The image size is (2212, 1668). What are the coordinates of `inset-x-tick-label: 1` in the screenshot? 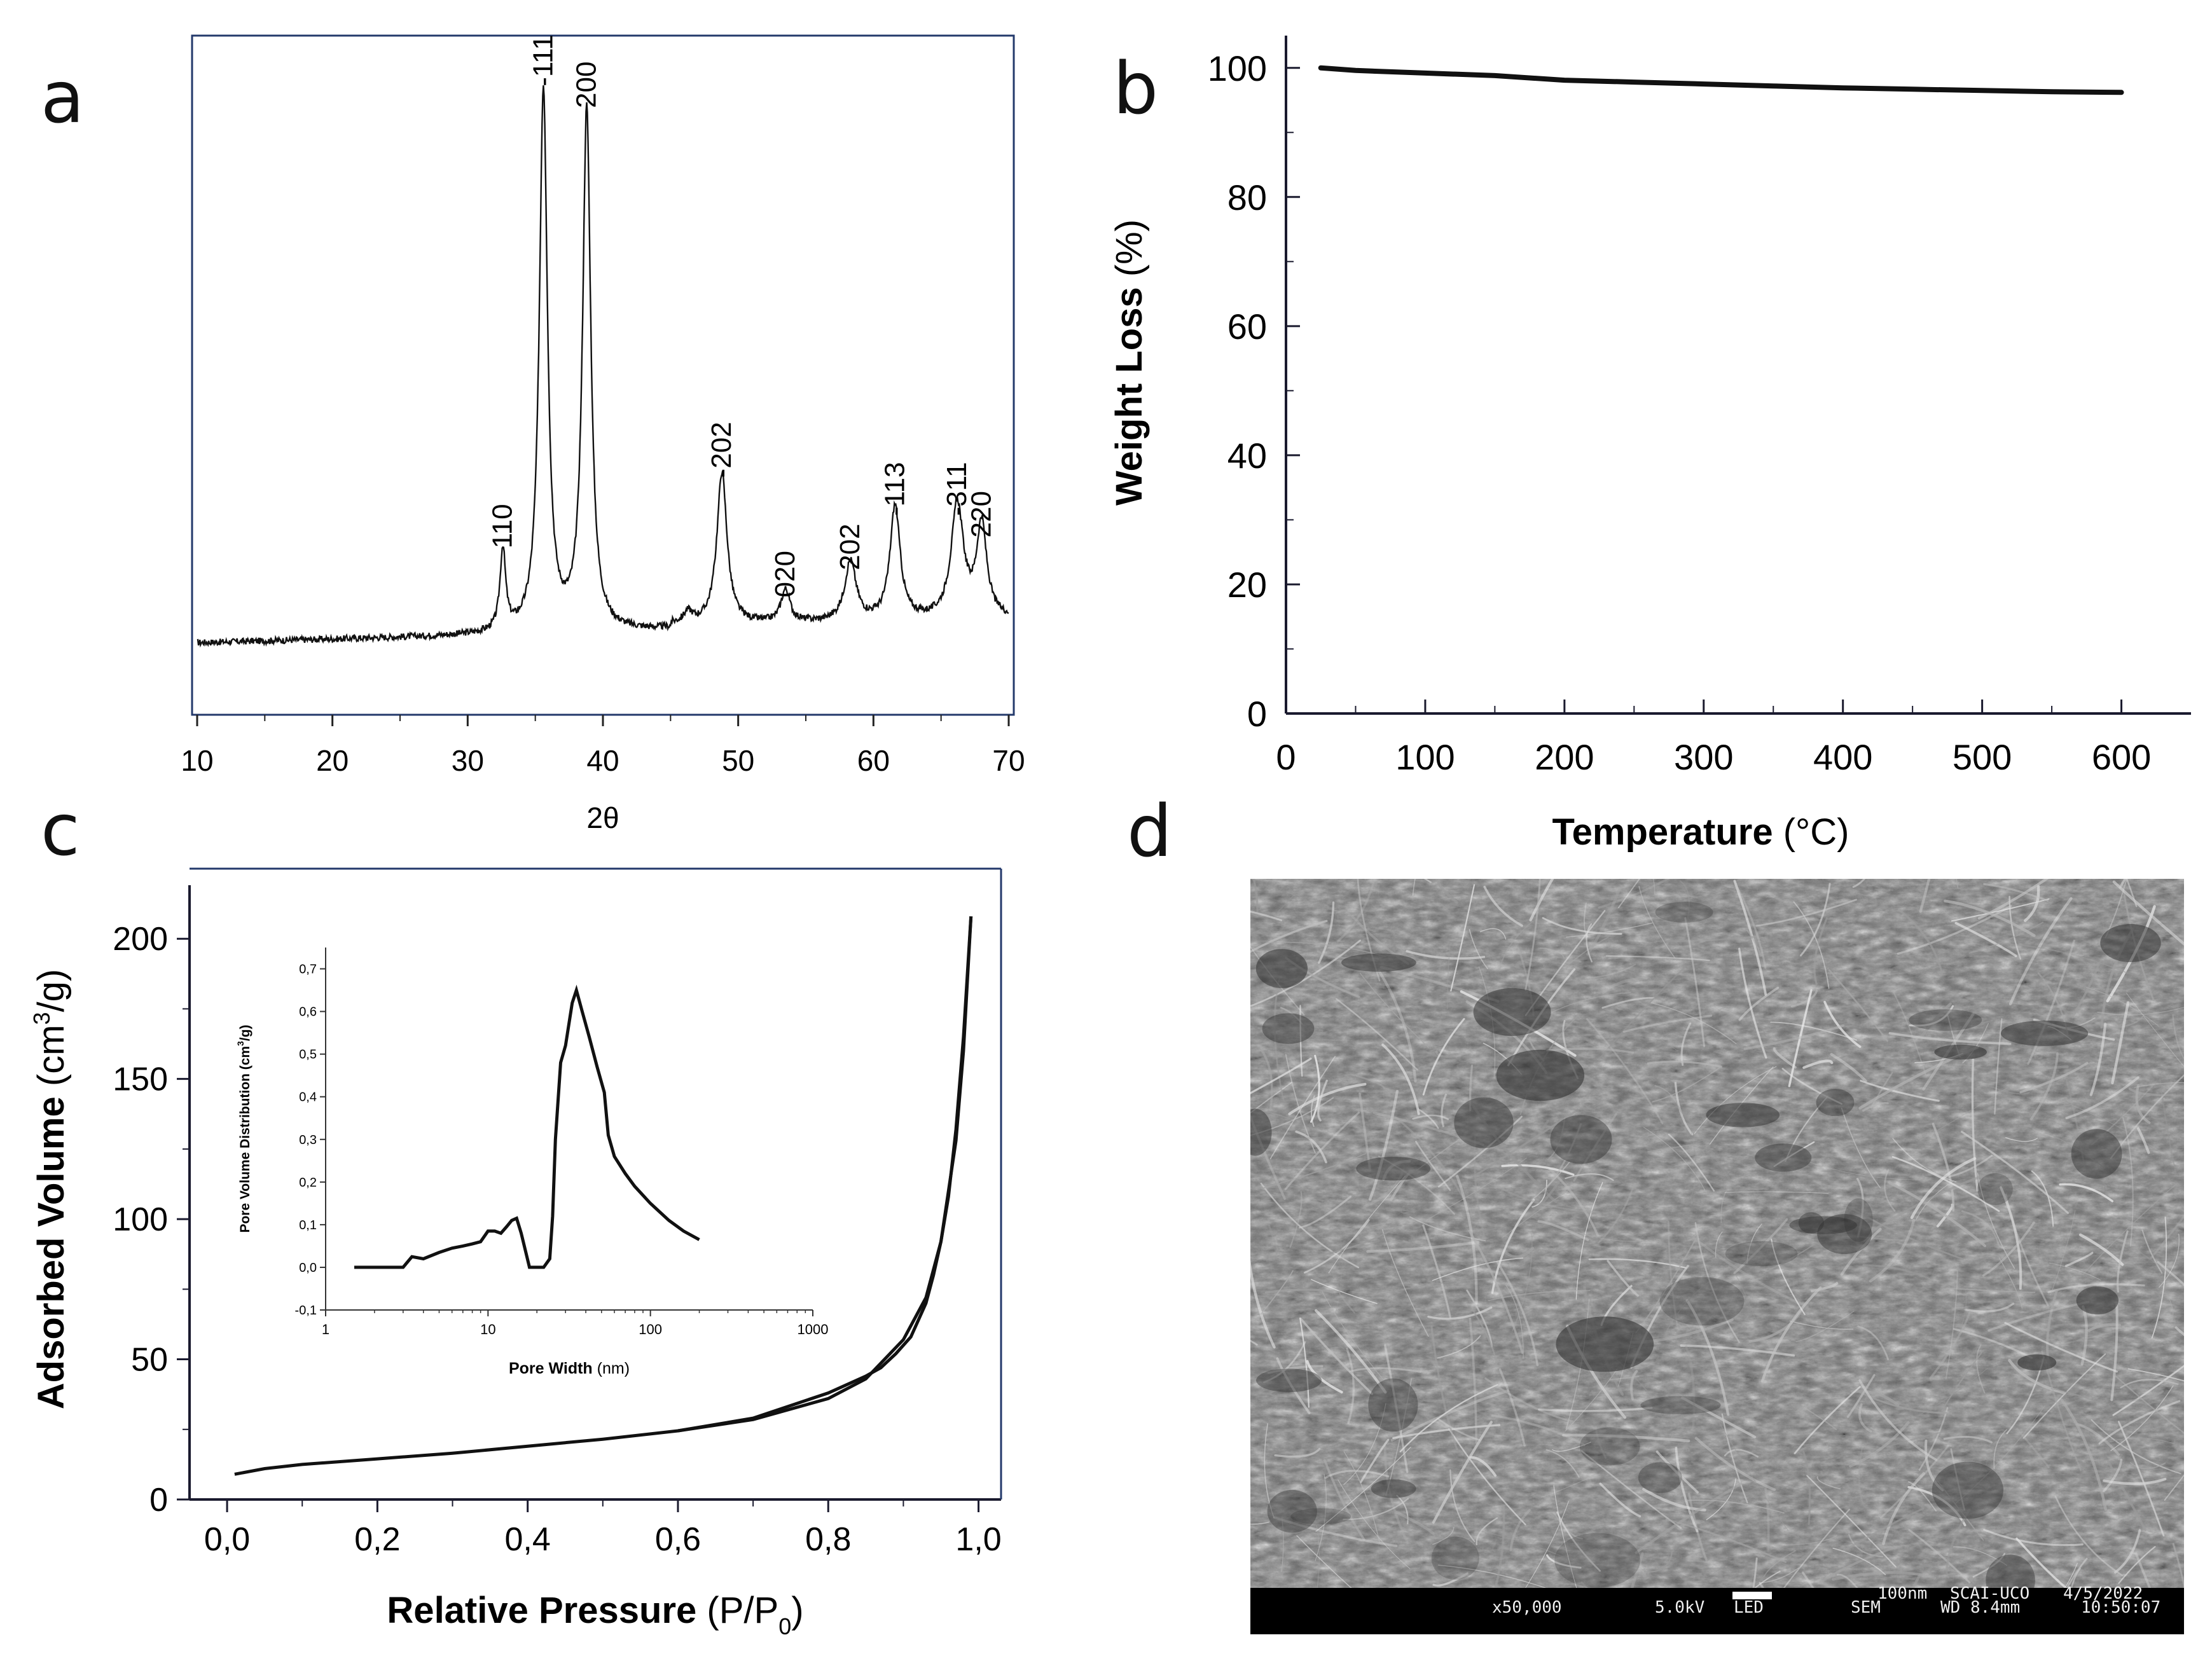 It's located at (326, 1329).